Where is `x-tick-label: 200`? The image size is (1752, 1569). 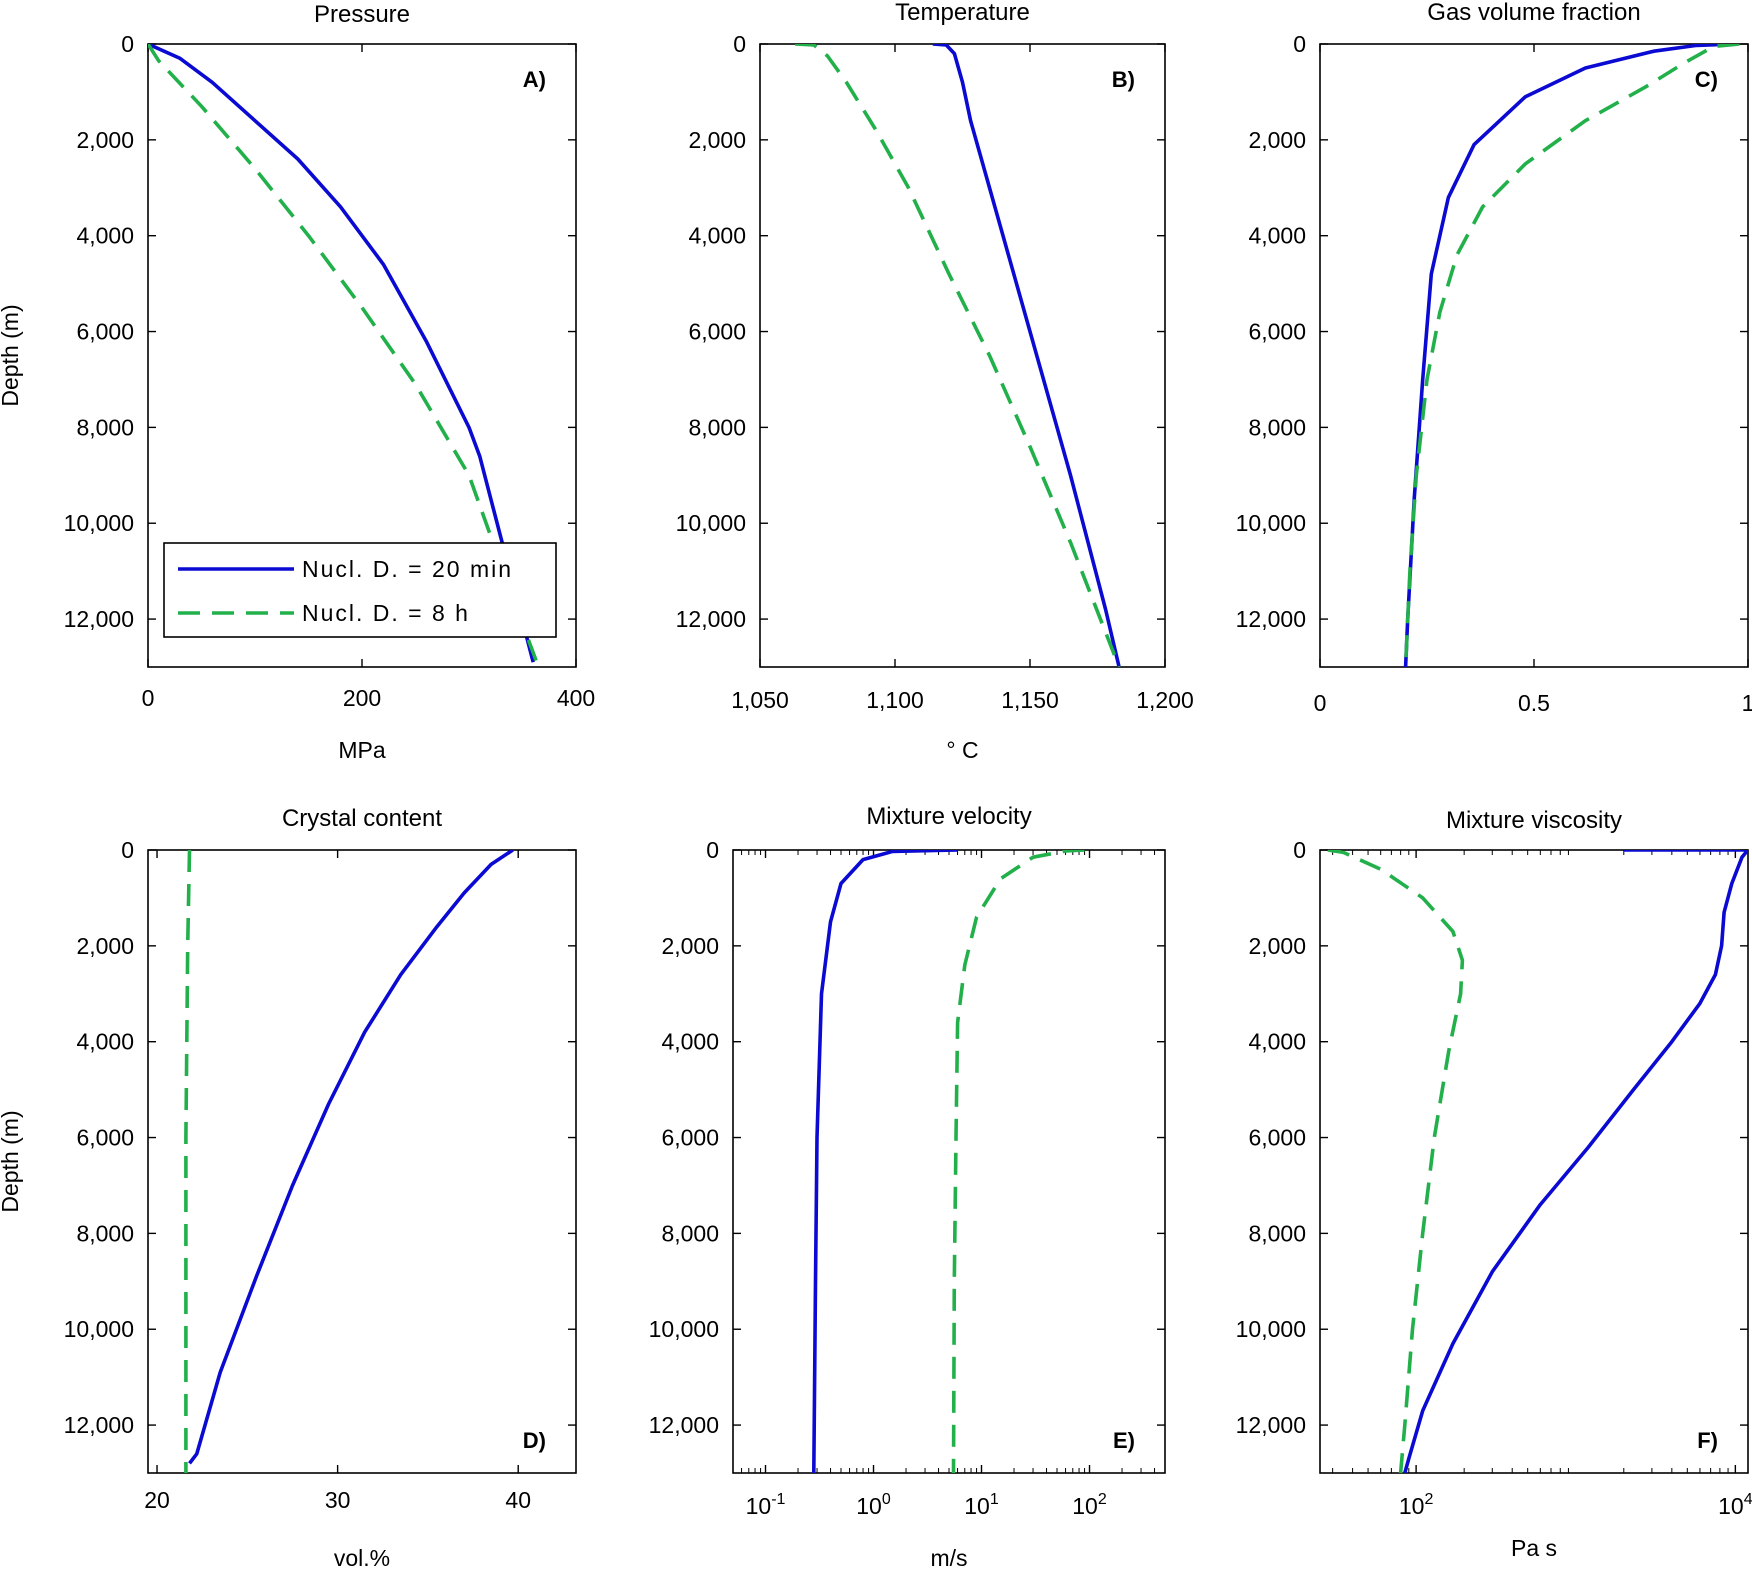 x-tick-label: 200 is located at coordinates (362, 698).